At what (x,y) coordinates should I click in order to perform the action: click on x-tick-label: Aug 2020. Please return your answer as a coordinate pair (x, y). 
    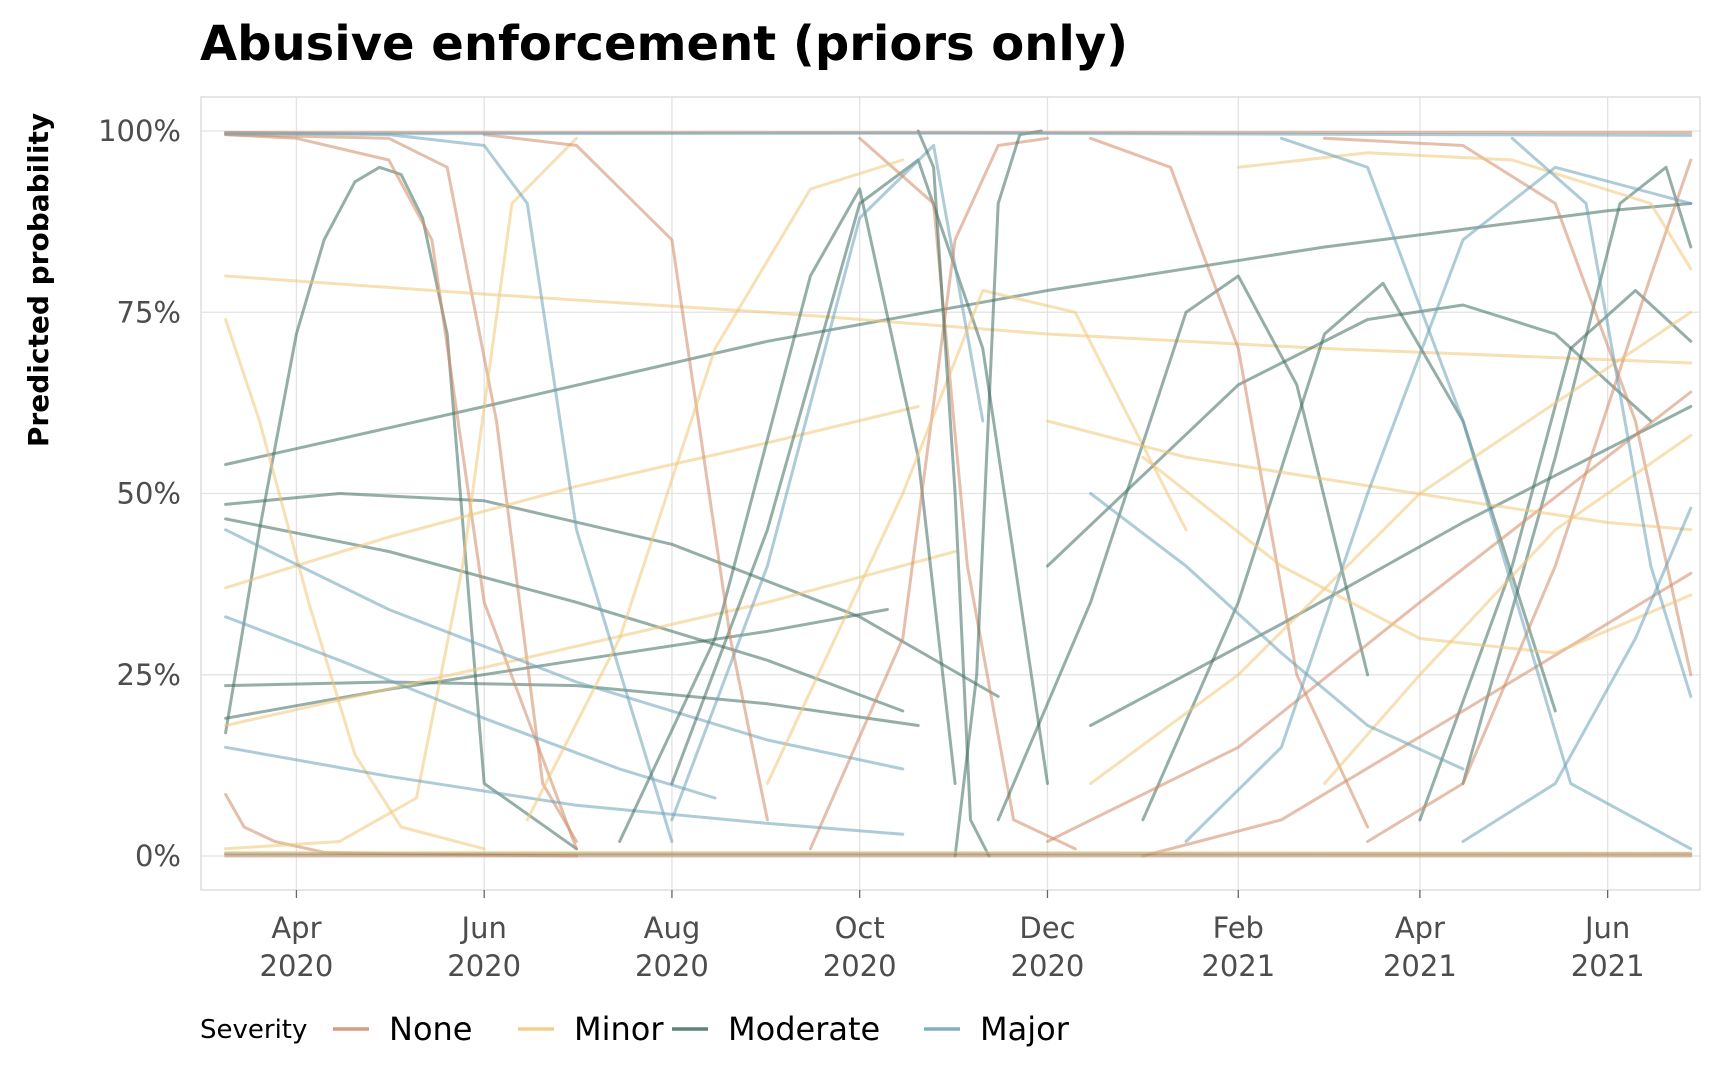
    Looking at the image, I should click on (672, 947).